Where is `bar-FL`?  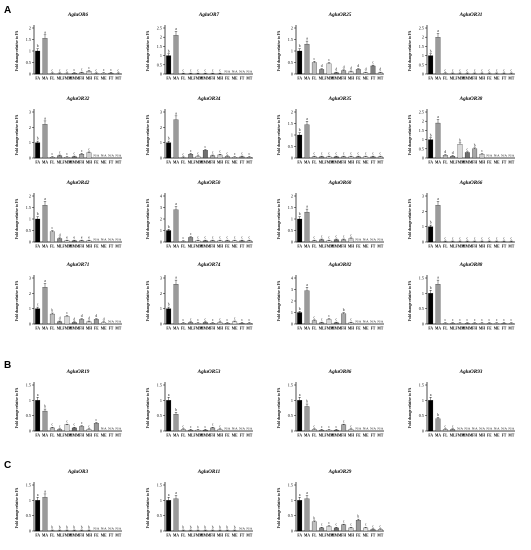 bar-FL is located at coordinates (183, 324).